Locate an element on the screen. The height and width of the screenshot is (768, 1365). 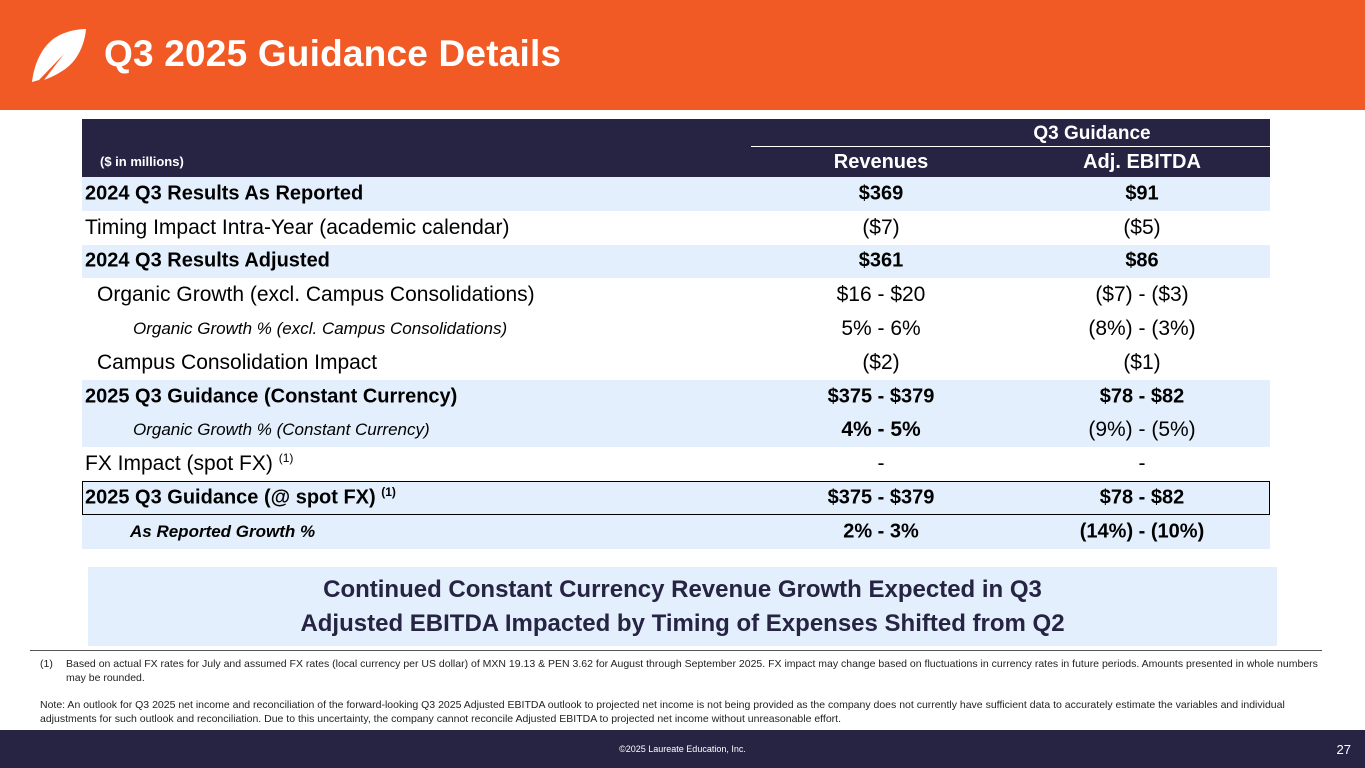
ebitda-value: ($5) is located at coordinates (1142, 227).